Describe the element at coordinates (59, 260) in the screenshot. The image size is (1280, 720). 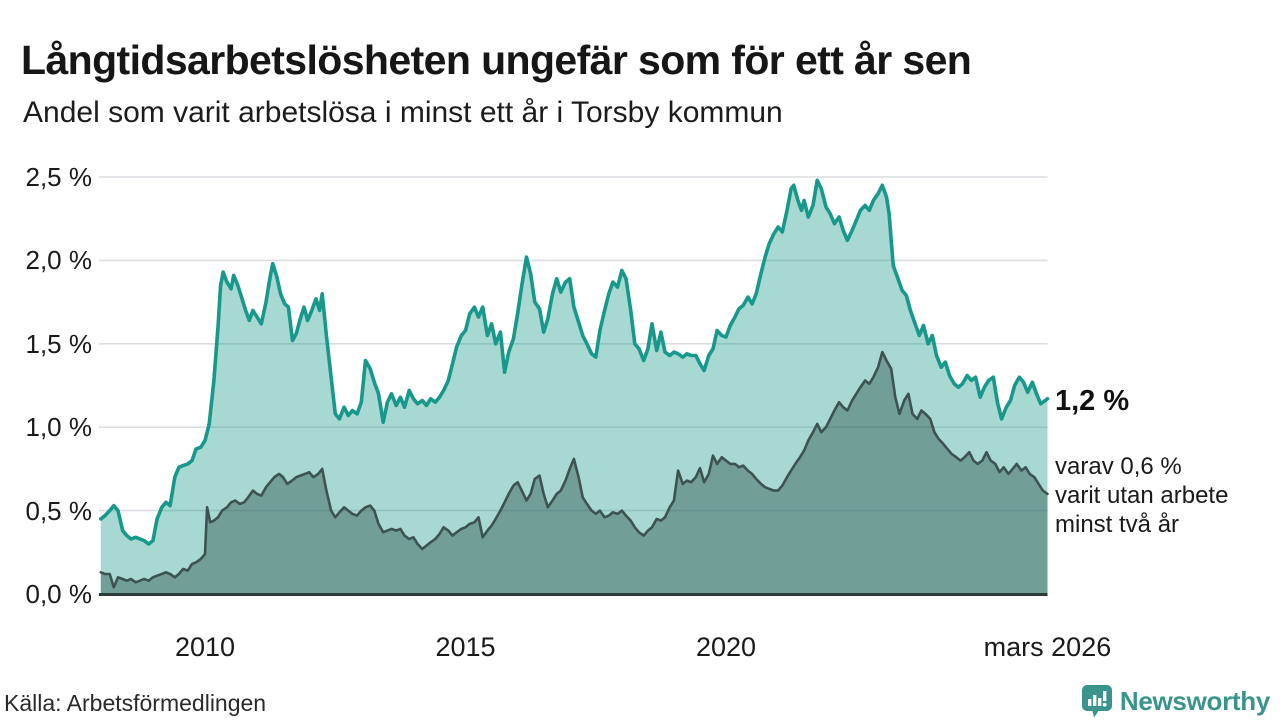
I see `y-axis-tick-label: 2,0 %` at that location.